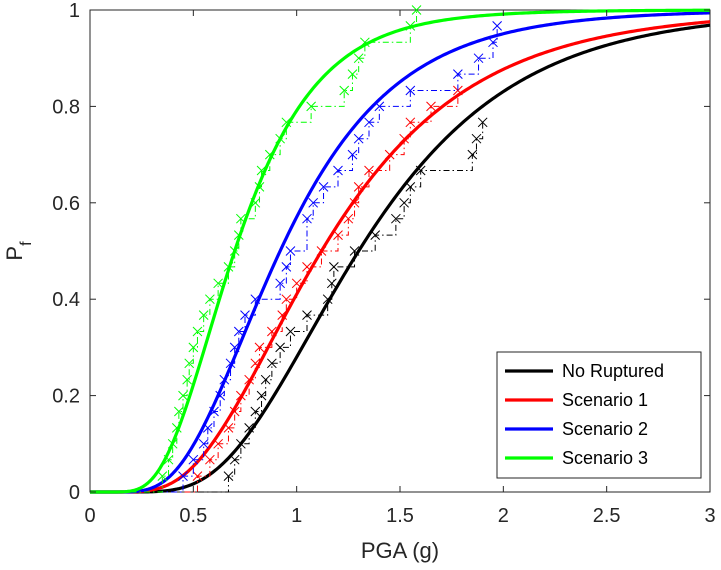  I want to click on y-axis-title: Pf, so click(18, 251).